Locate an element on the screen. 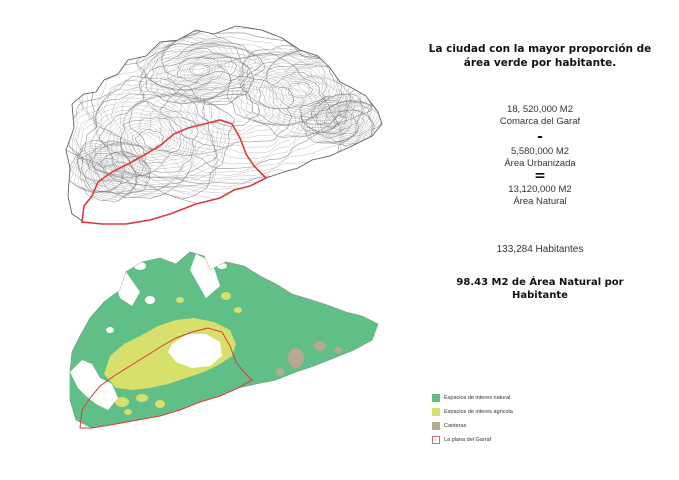  legend-label-boundary: La plana del Garraf is located at coordinates (468, 440).